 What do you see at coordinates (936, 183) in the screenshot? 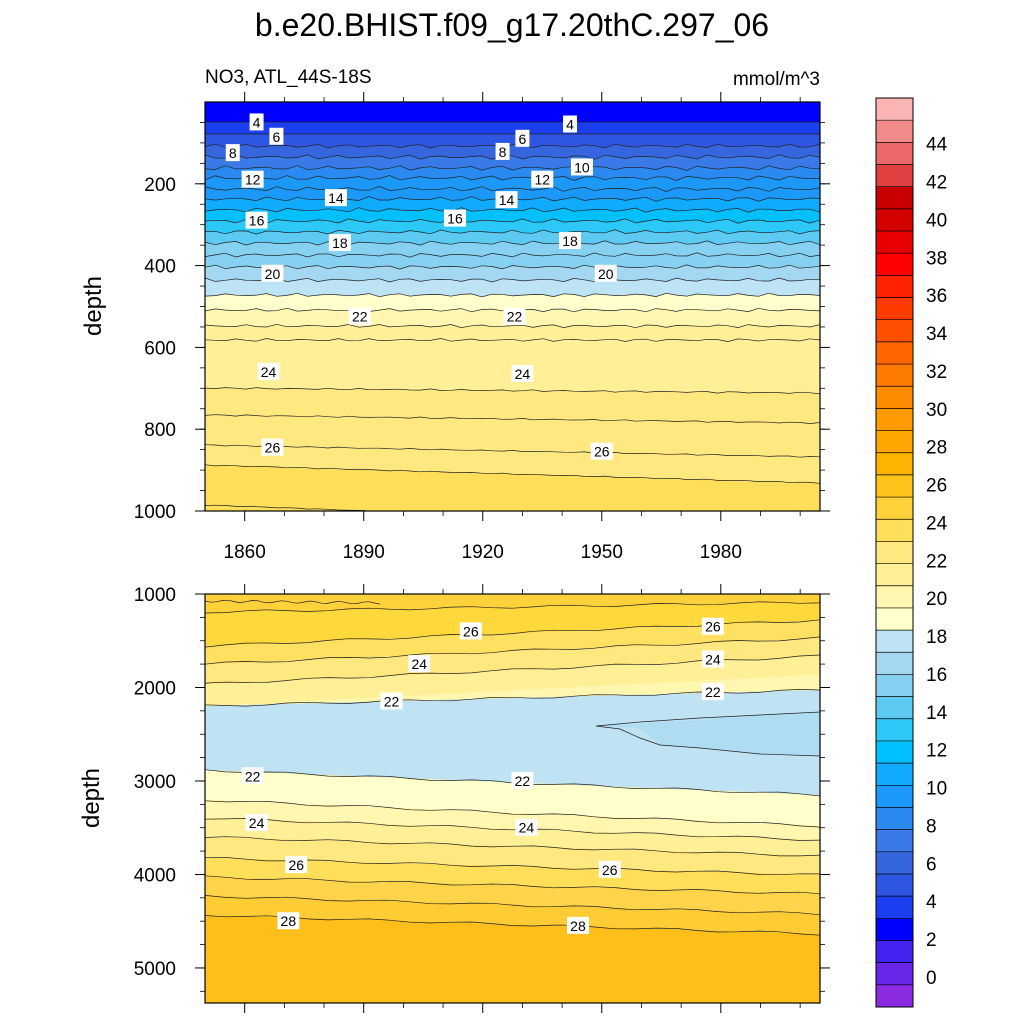
I see `colorbar-tick-label: 42` at bounding box center [936, 183].